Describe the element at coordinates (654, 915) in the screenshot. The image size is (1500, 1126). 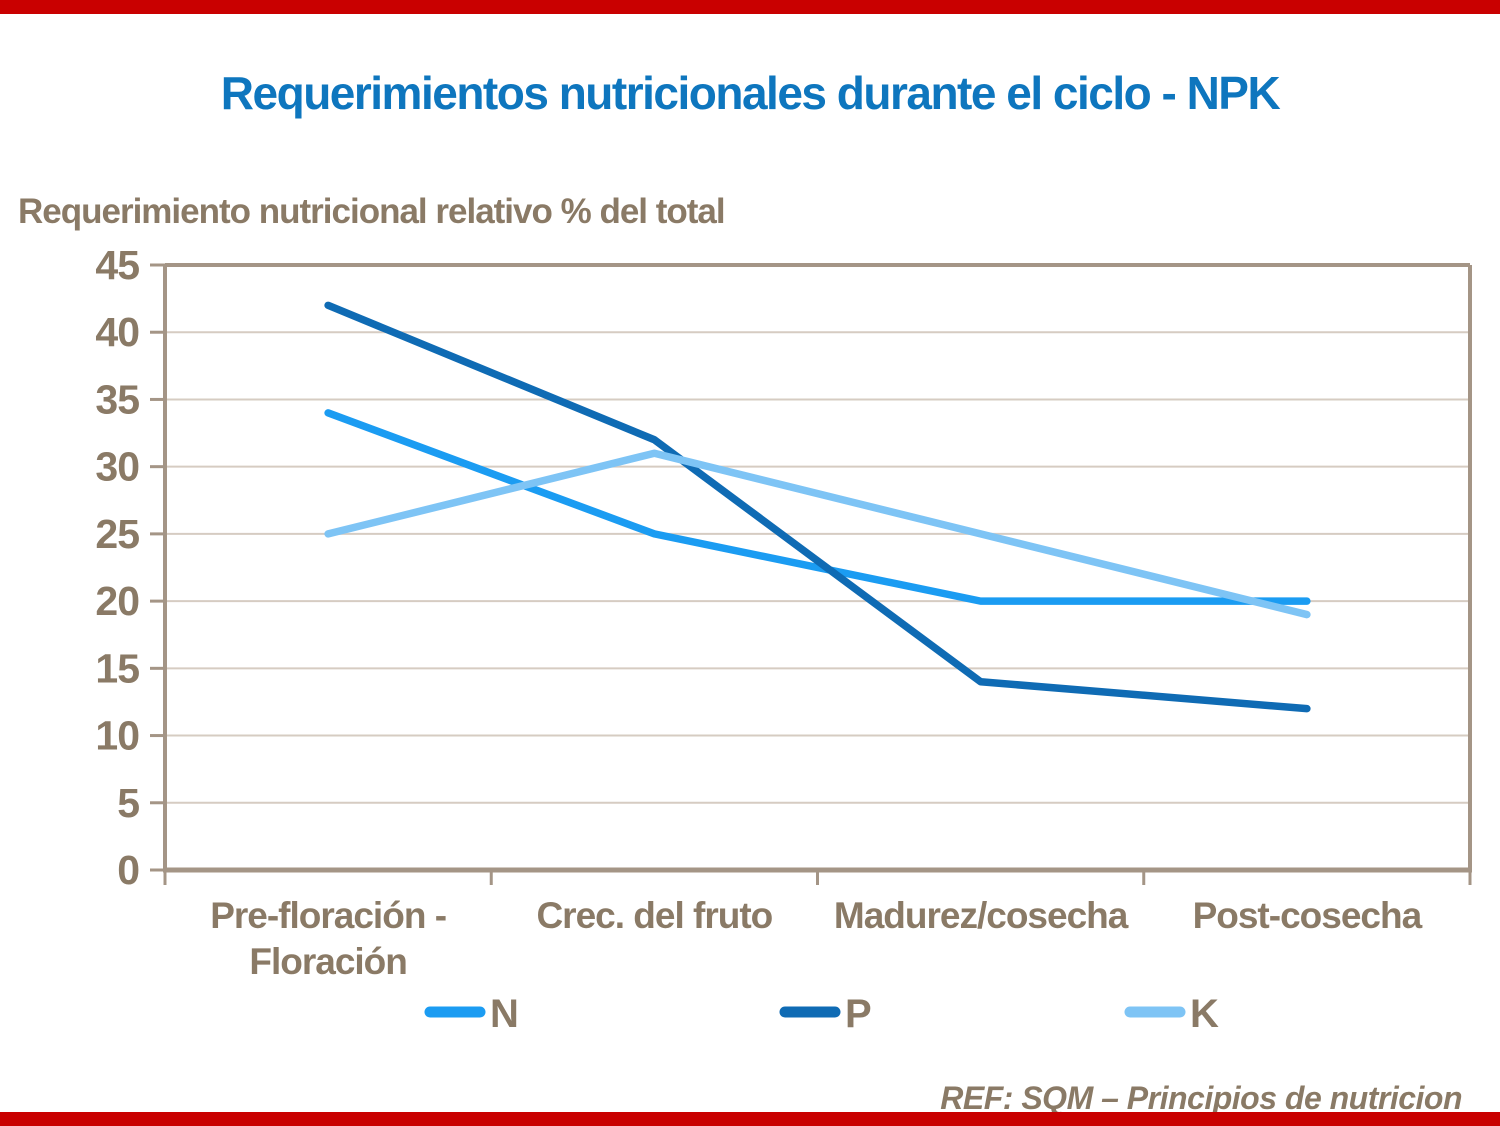
I see `x-category-label: Crec. del fruto` at that location.